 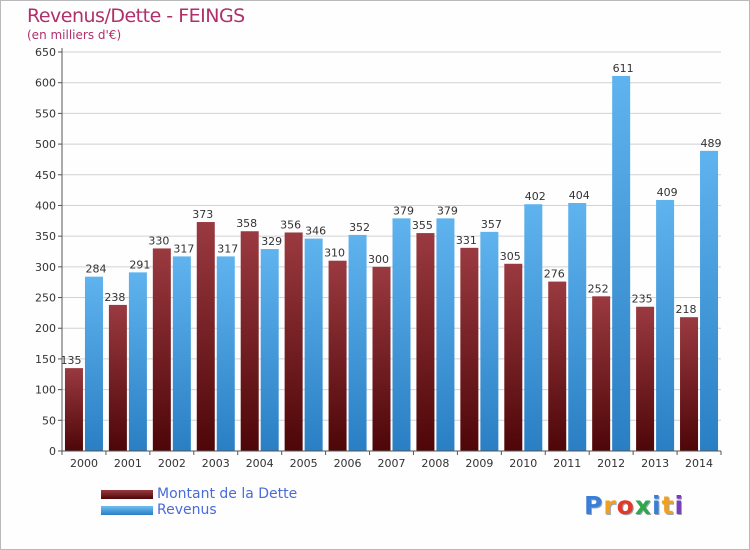 I want to click on value-label-dette: 252, so click(x=598, y=288).